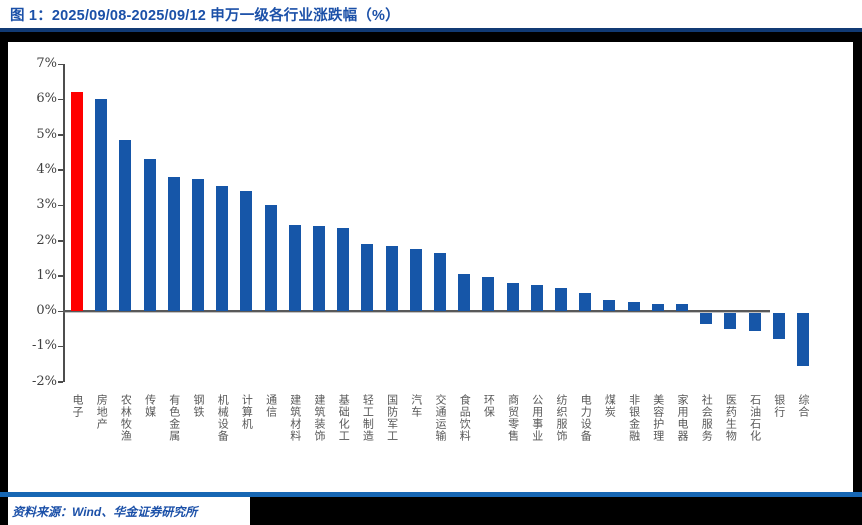 Image resolution: width=862 pixels, height=525 pixels. What do you see at coordinates (536, 297) in the screenshot?
I see `bar-公用事业` at bounding box center [536, 297].